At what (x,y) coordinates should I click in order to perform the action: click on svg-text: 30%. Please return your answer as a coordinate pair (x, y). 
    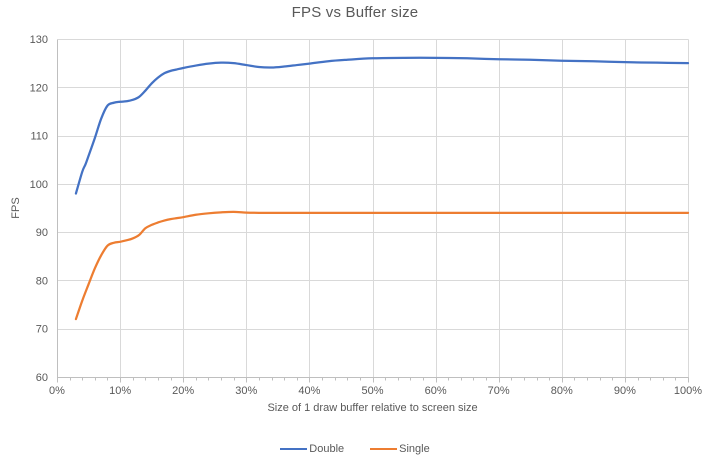
    Looking at the image, I should click on (246, 391).